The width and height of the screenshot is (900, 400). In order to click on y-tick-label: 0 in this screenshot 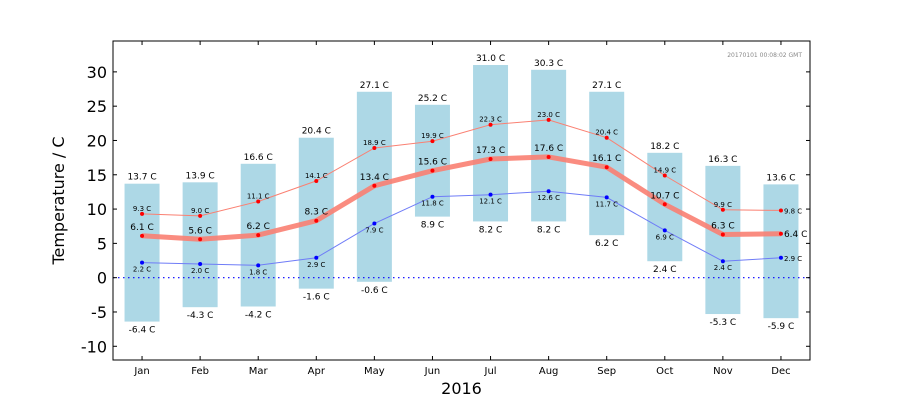, I will do `click(102, 278)`.